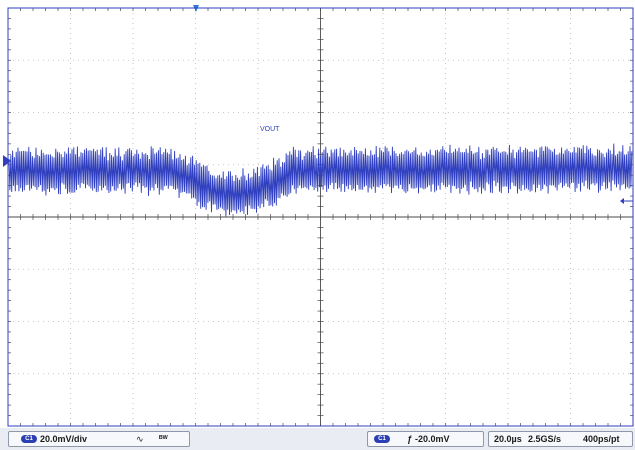 This screenshot has width=635, height=450. Describe the element at coordinates (64, 439) in the screenshot. I see `channel1-scale: 20.0mV/div` at that location.